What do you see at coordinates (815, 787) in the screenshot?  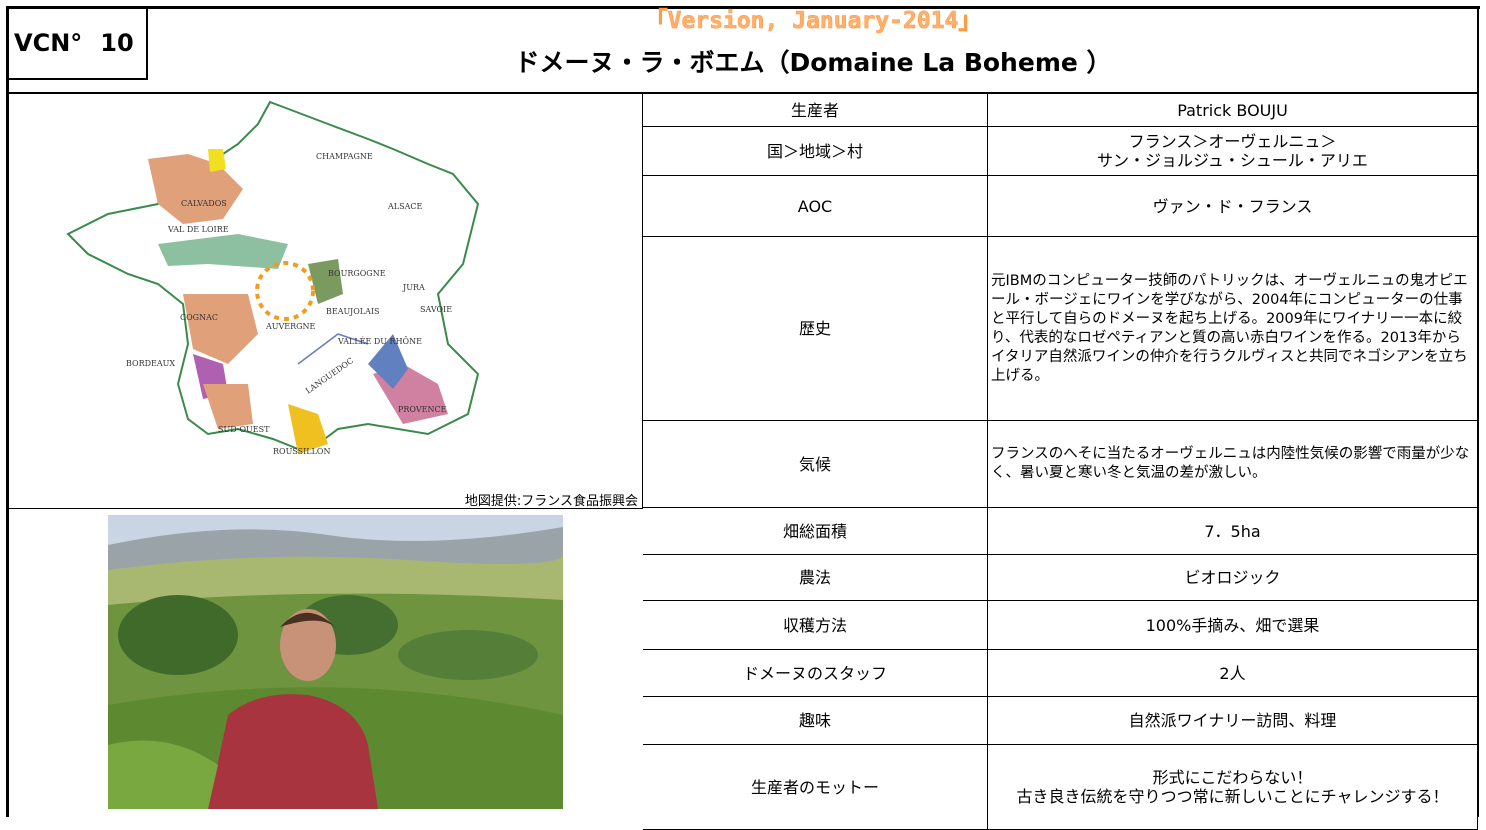 I see `label-cell: 生産者のモットー` at bounding box center [815, 787].